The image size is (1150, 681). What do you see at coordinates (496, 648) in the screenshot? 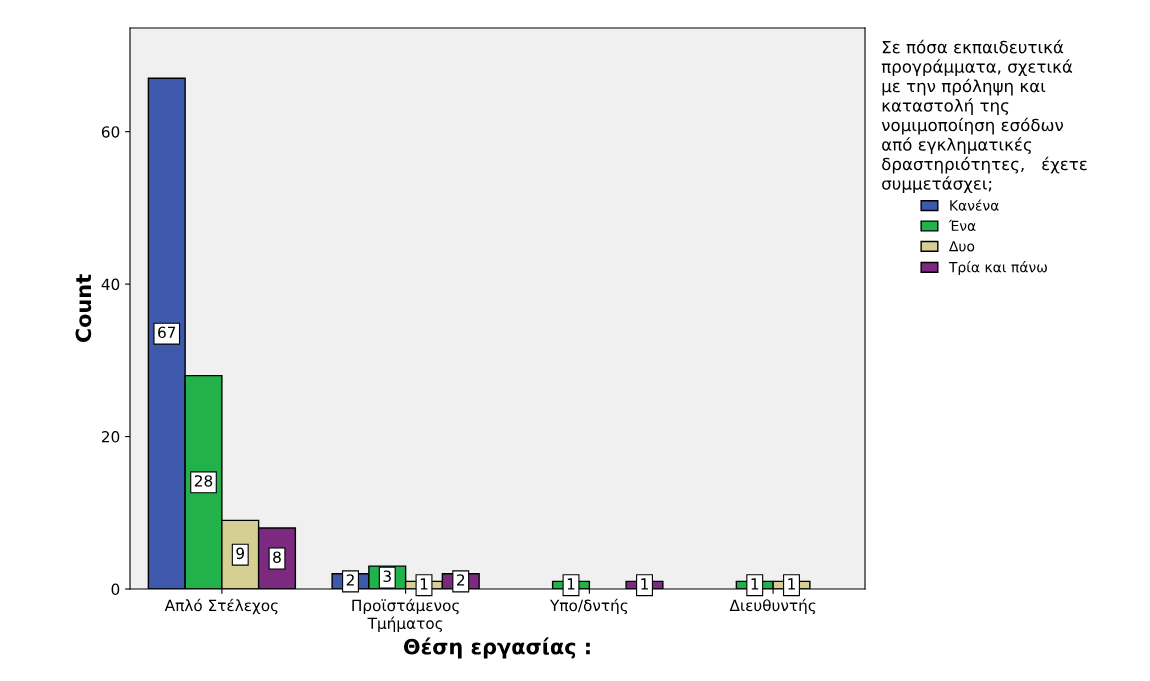
I see `x-axis-title: Θέση εργασίας :` at bounding box center [496, 648].